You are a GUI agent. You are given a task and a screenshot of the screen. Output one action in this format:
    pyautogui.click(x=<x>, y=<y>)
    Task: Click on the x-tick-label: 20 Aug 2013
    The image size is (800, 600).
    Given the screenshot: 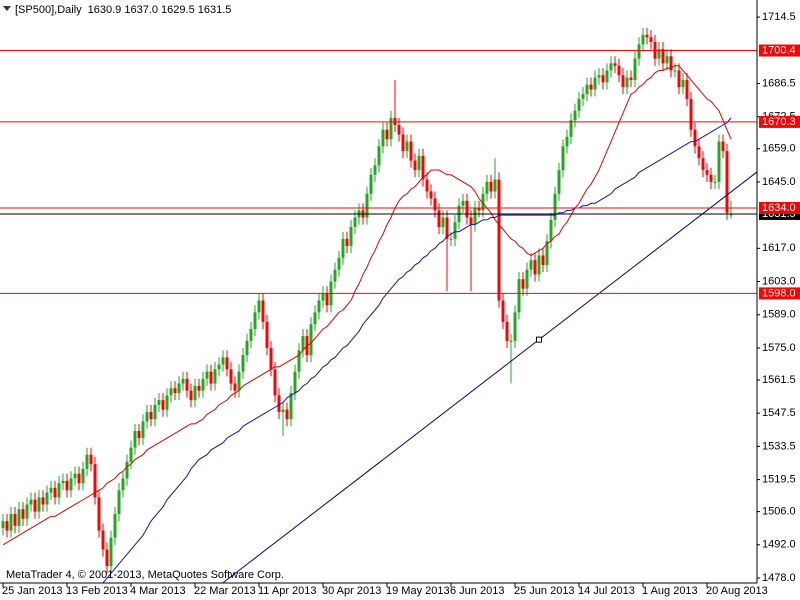 What is the action you would take?
    pyautogui.click(x=737, y=591)
    